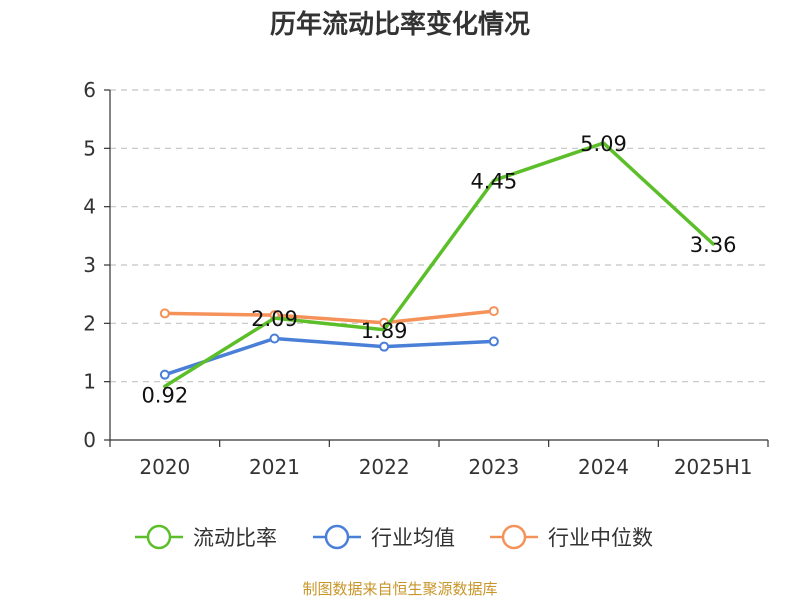 This screenshot has width=800, height=600. Describe the element at coordinates (713, 245) in the screenshot. I see `data-label: 3.36` at that location.